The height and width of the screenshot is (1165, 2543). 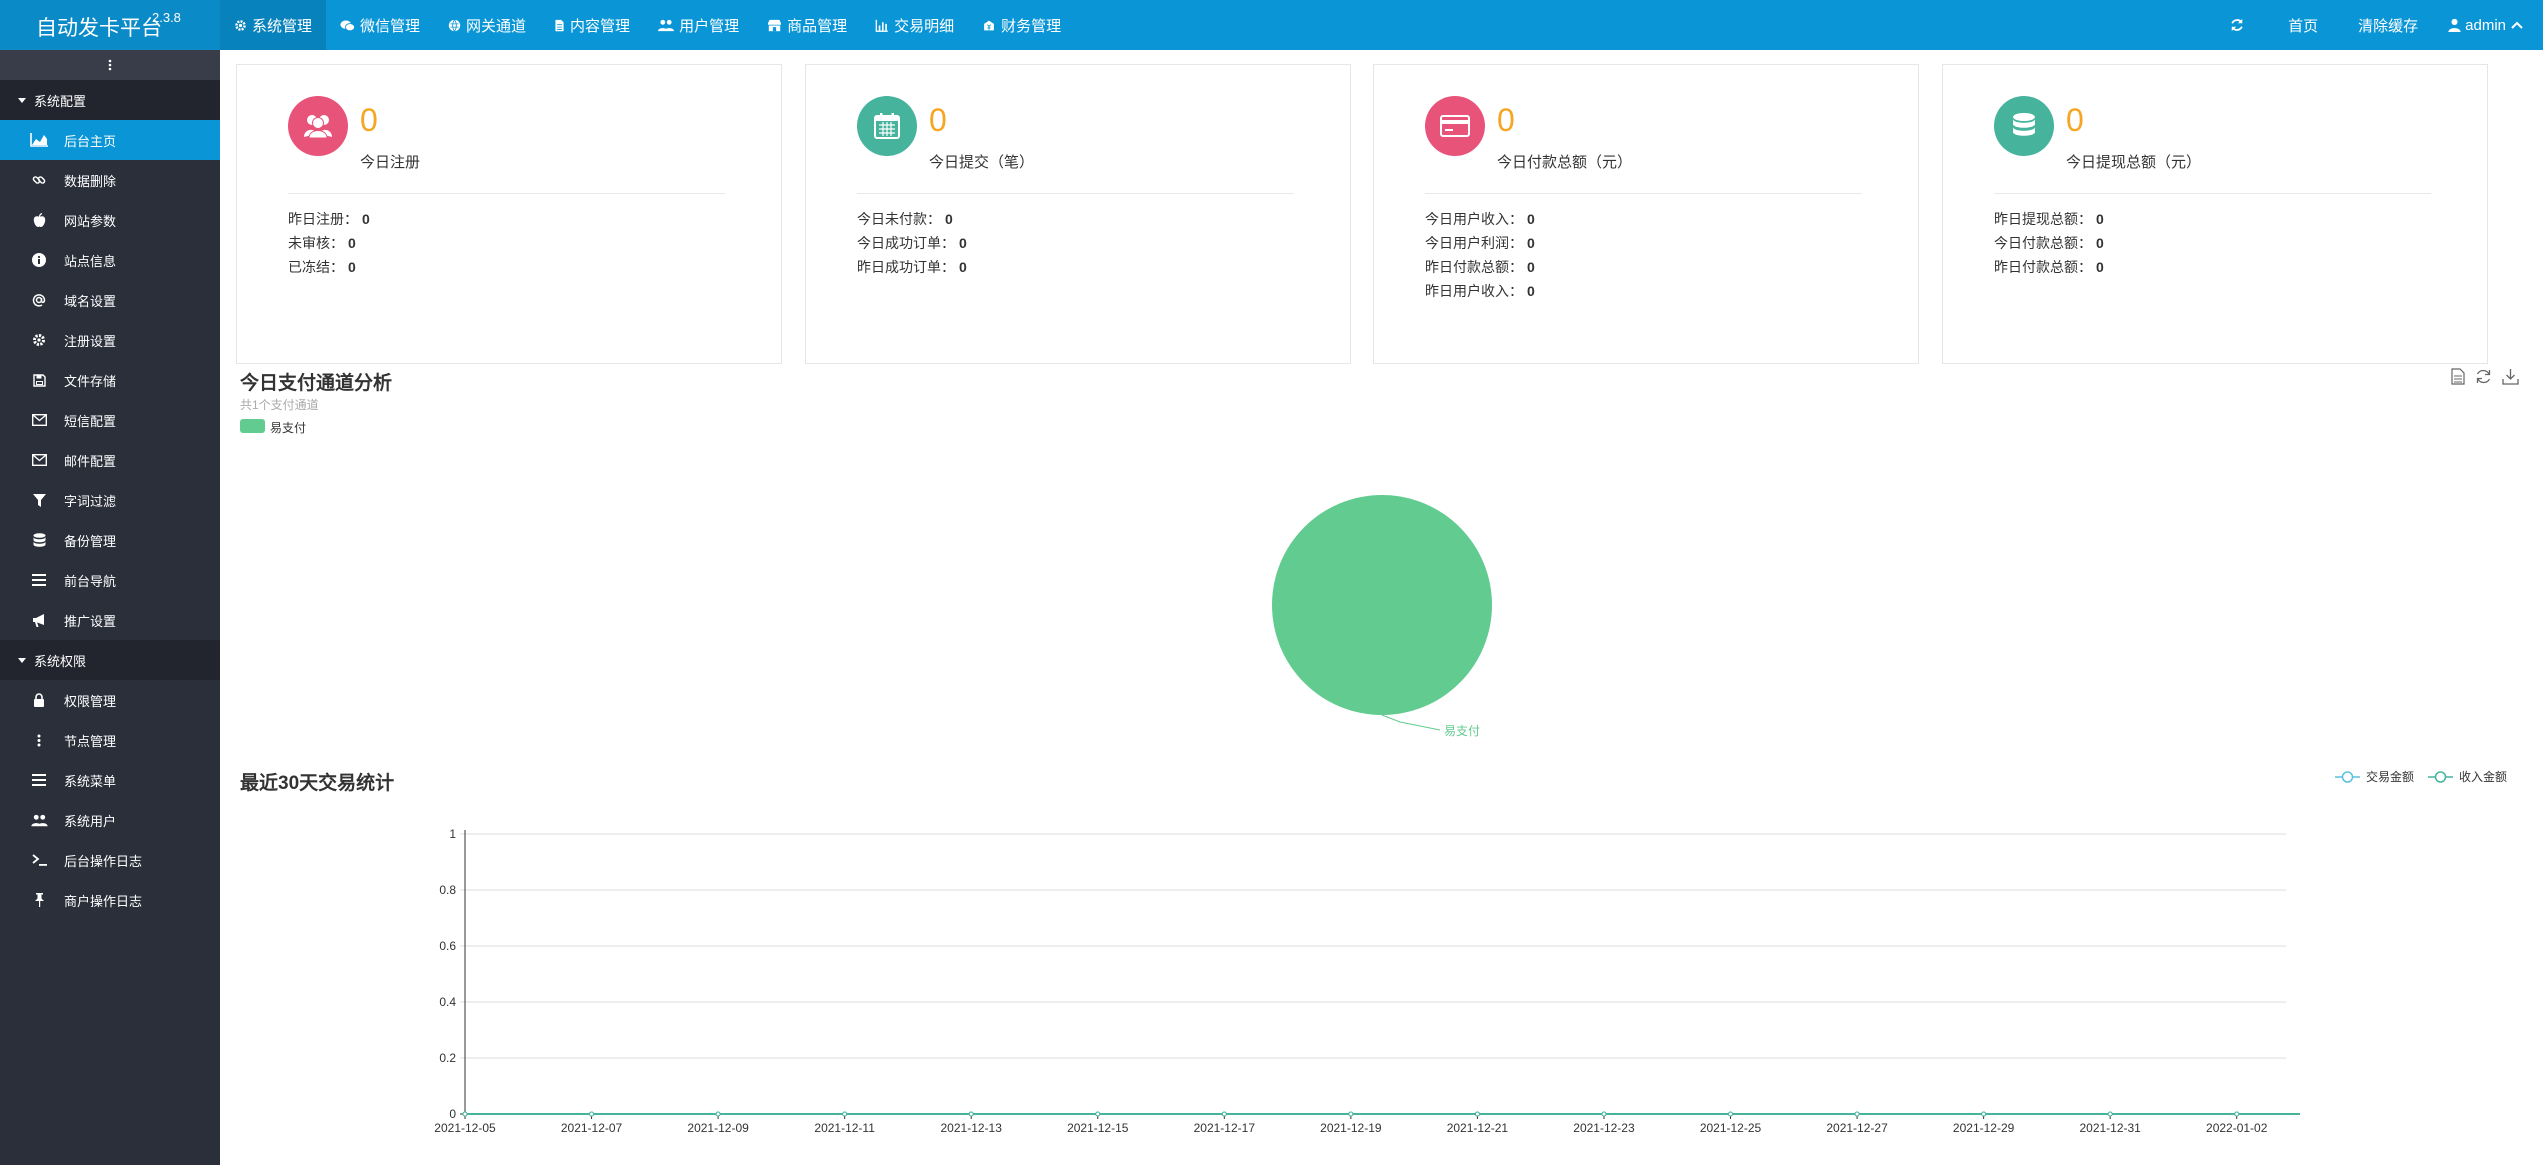 What do you see at coordinates (2303, 26) in the screenshot?
I see `home-link: 首页` at bounding box center [2303, 26].